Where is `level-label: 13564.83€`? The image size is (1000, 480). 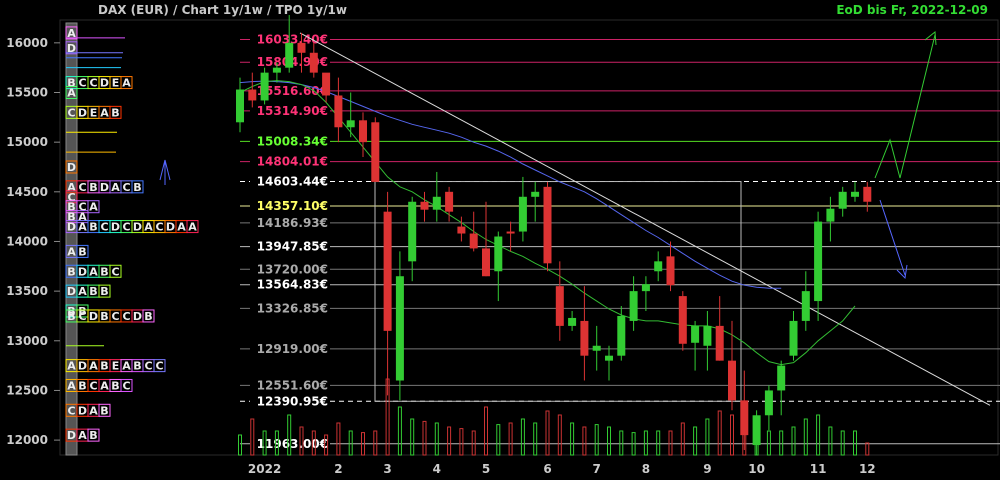
level-label: 13564.83€ is located at coordinates (292, 285).